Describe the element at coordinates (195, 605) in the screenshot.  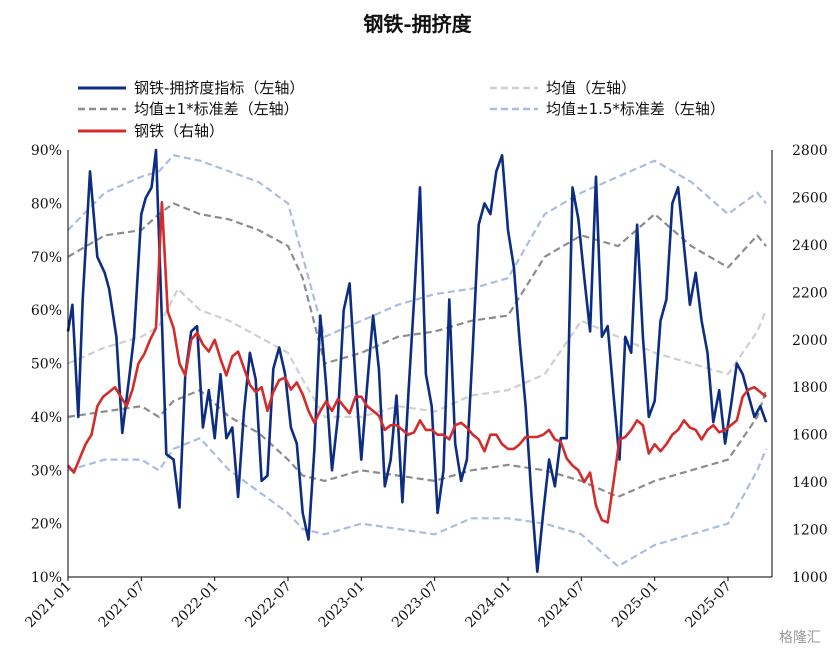
I see `x-tick-label: 2022-01` at that location.